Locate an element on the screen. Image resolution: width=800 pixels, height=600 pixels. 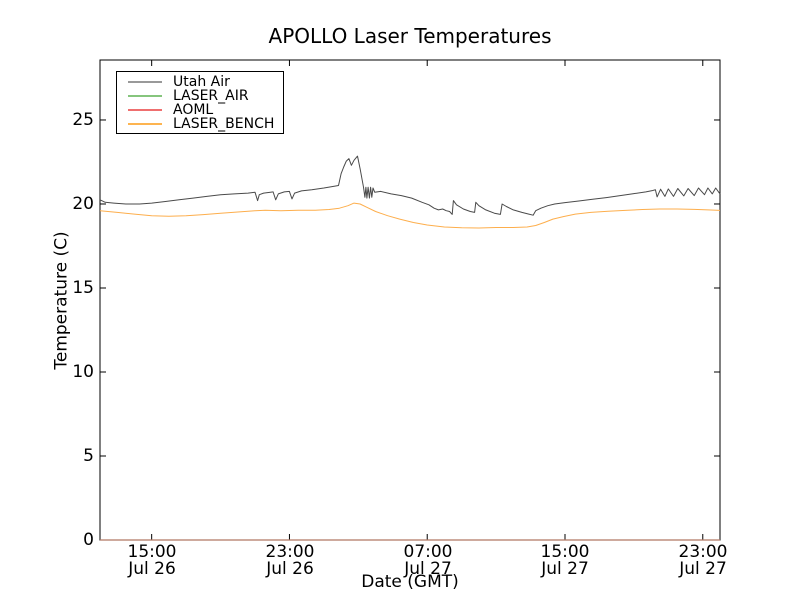
legend-item-label: Utah Air is located at coordinates (201, 82).